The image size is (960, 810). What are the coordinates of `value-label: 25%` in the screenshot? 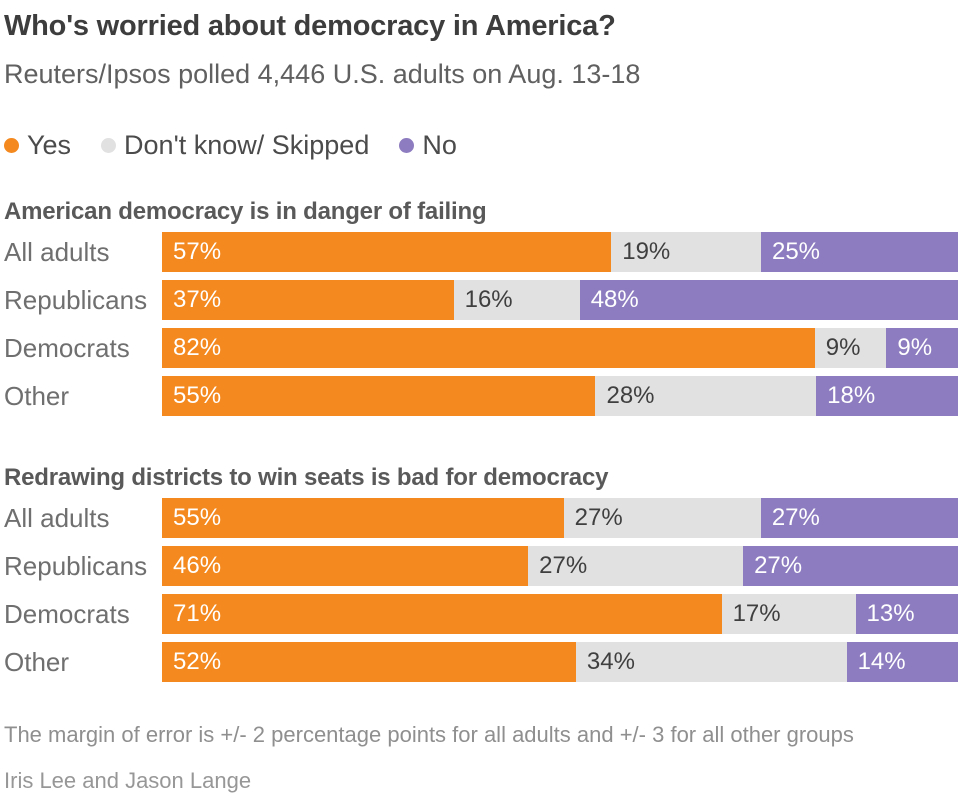 It's located at (796, 251).